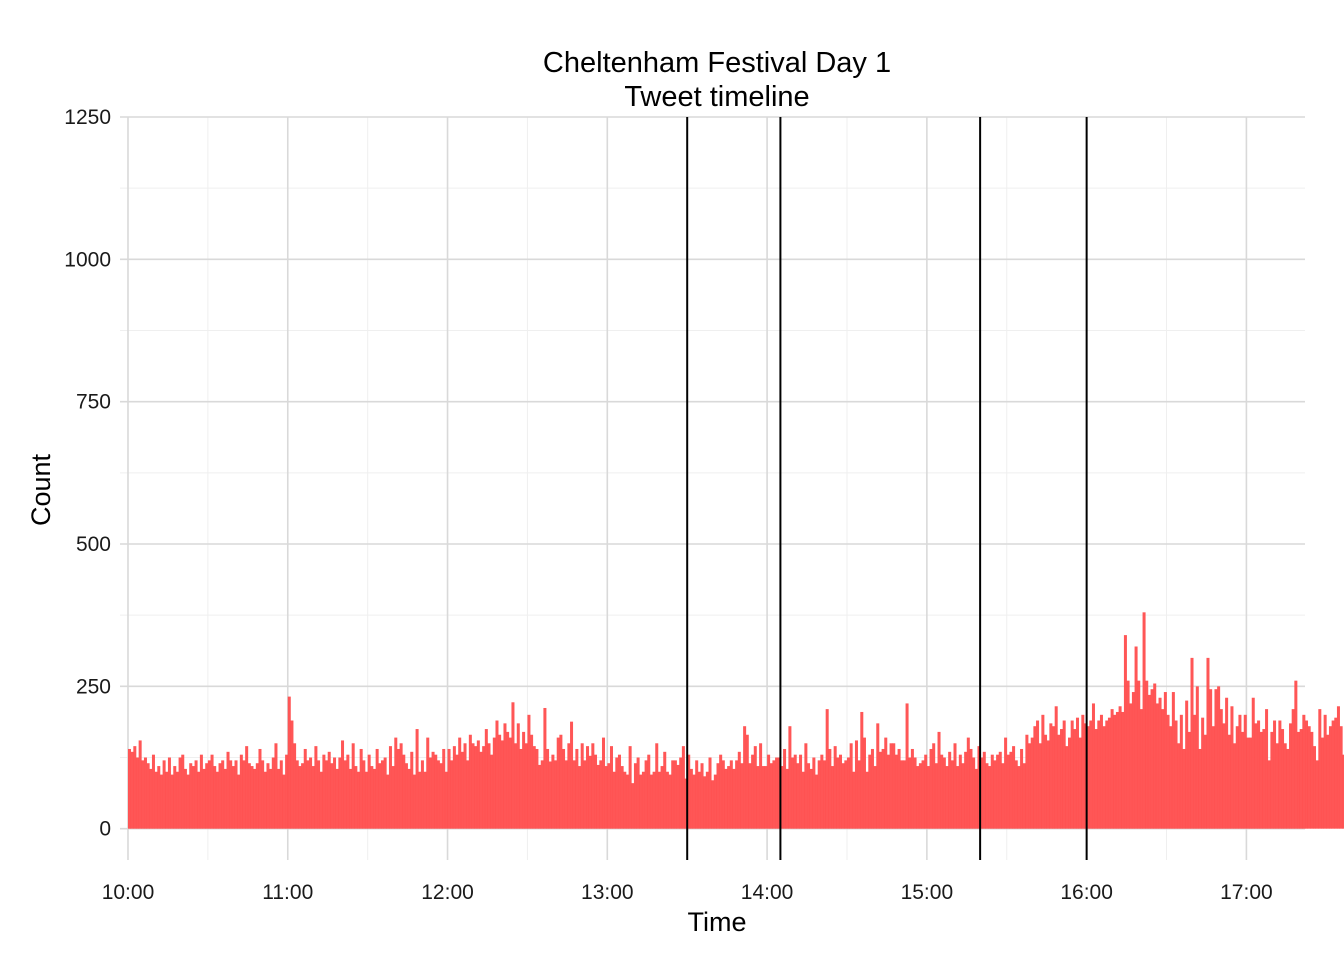 This screenshot has width=1344, height=960. What do you see at coordinates (1086, 892) in the screenshot?
I see `x-tick-label: 16:00` at bounding box center [1086, 892].